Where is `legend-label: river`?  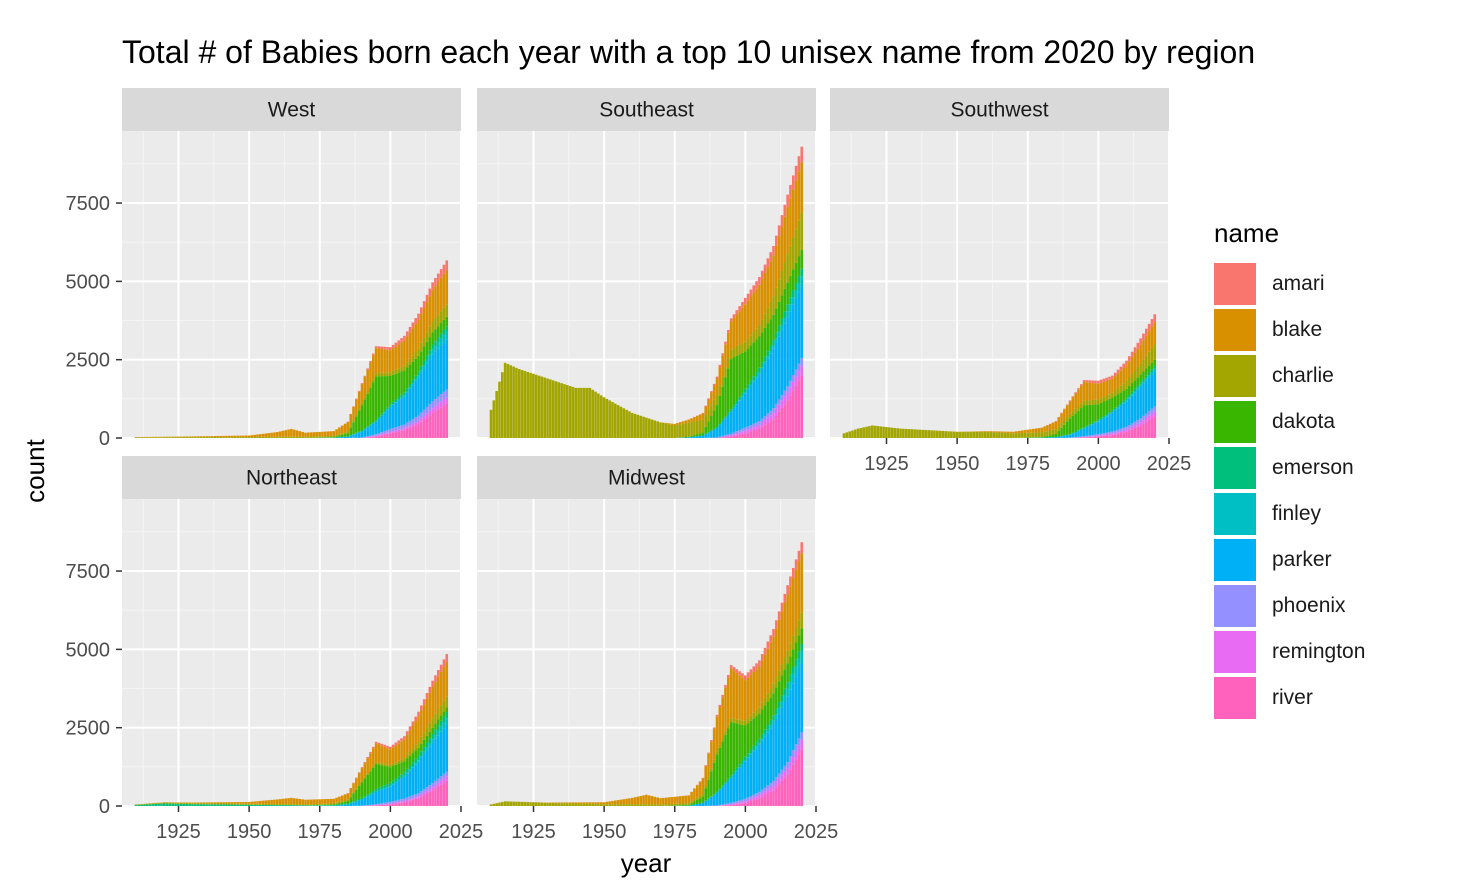
legend-label: river is located at coordinates (1292, 697).